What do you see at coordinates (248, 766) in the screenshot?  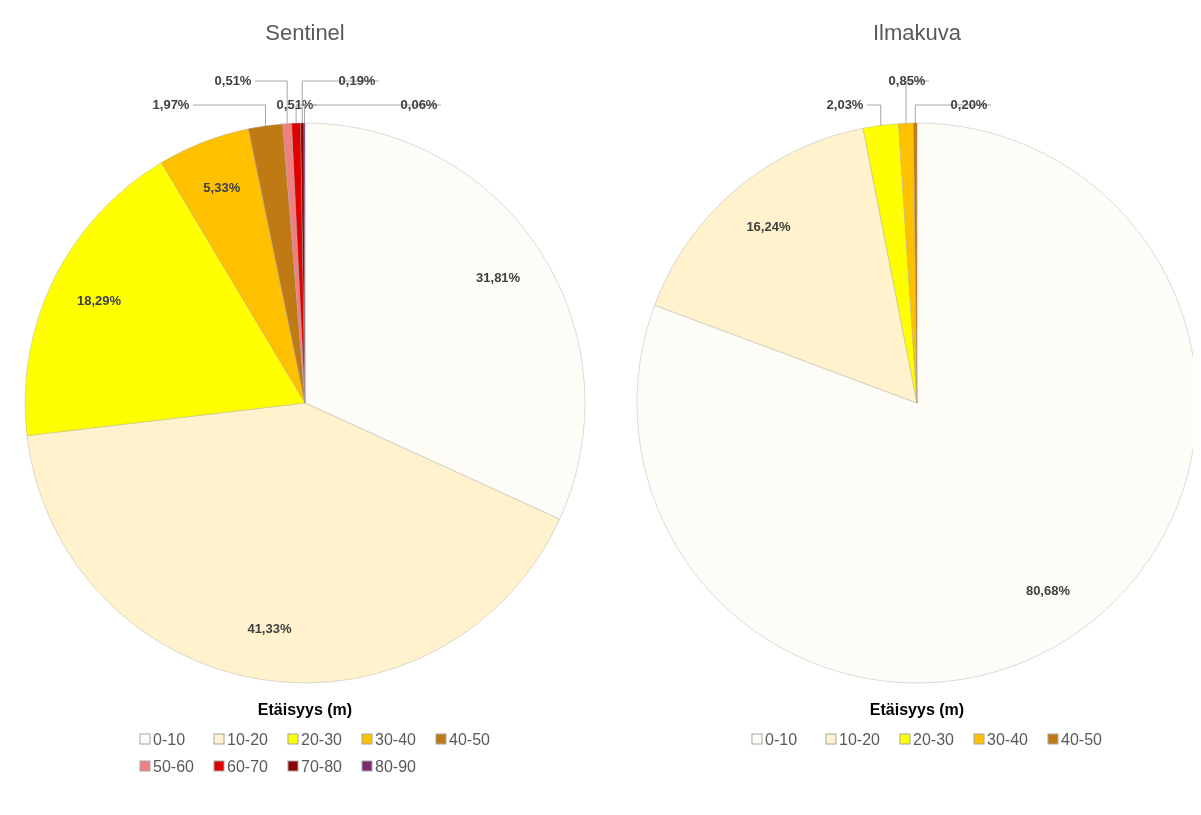 I see `legend-label: 60-70` at bounding box center [248, 766].